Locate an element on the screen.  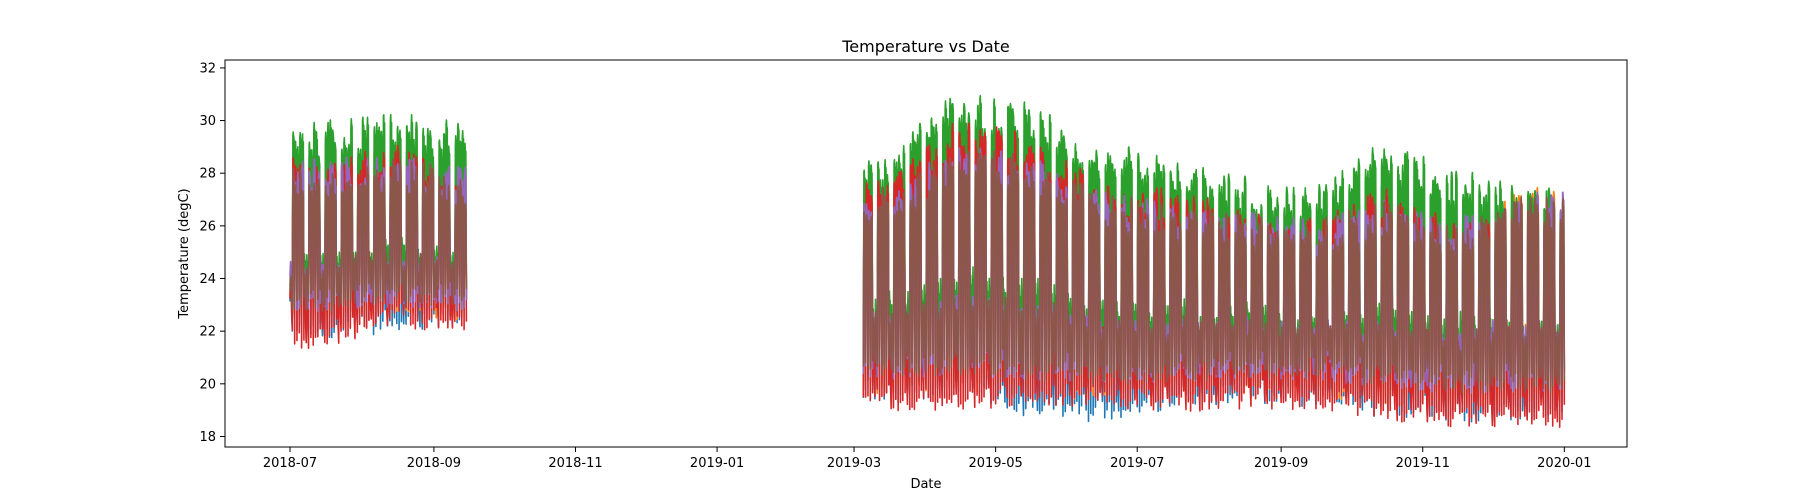
y-axis-label: Temperature (degC) is located at coordinates (184, 253).